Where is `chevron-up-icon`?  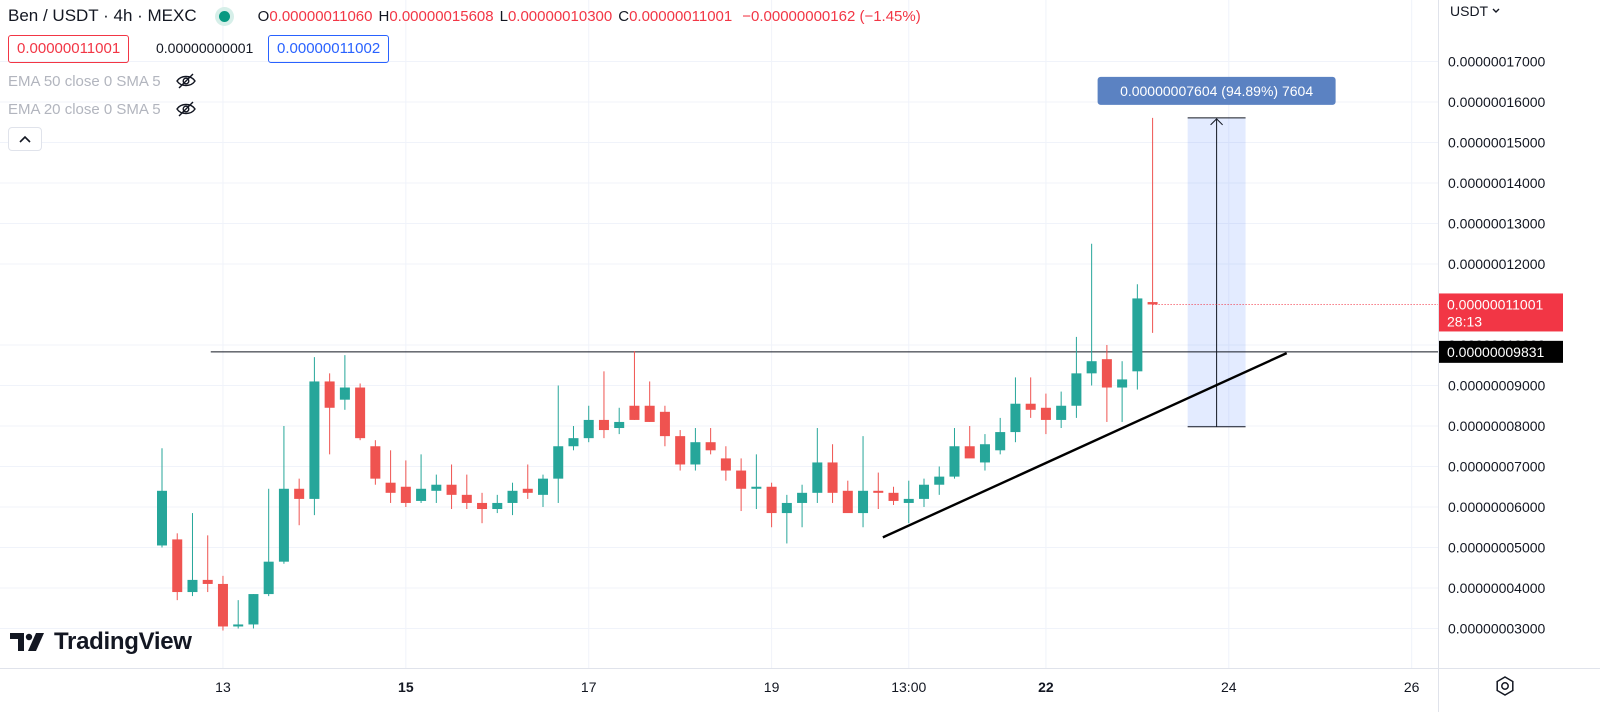
chevron-up-icon is located at coordinates (25, 139).